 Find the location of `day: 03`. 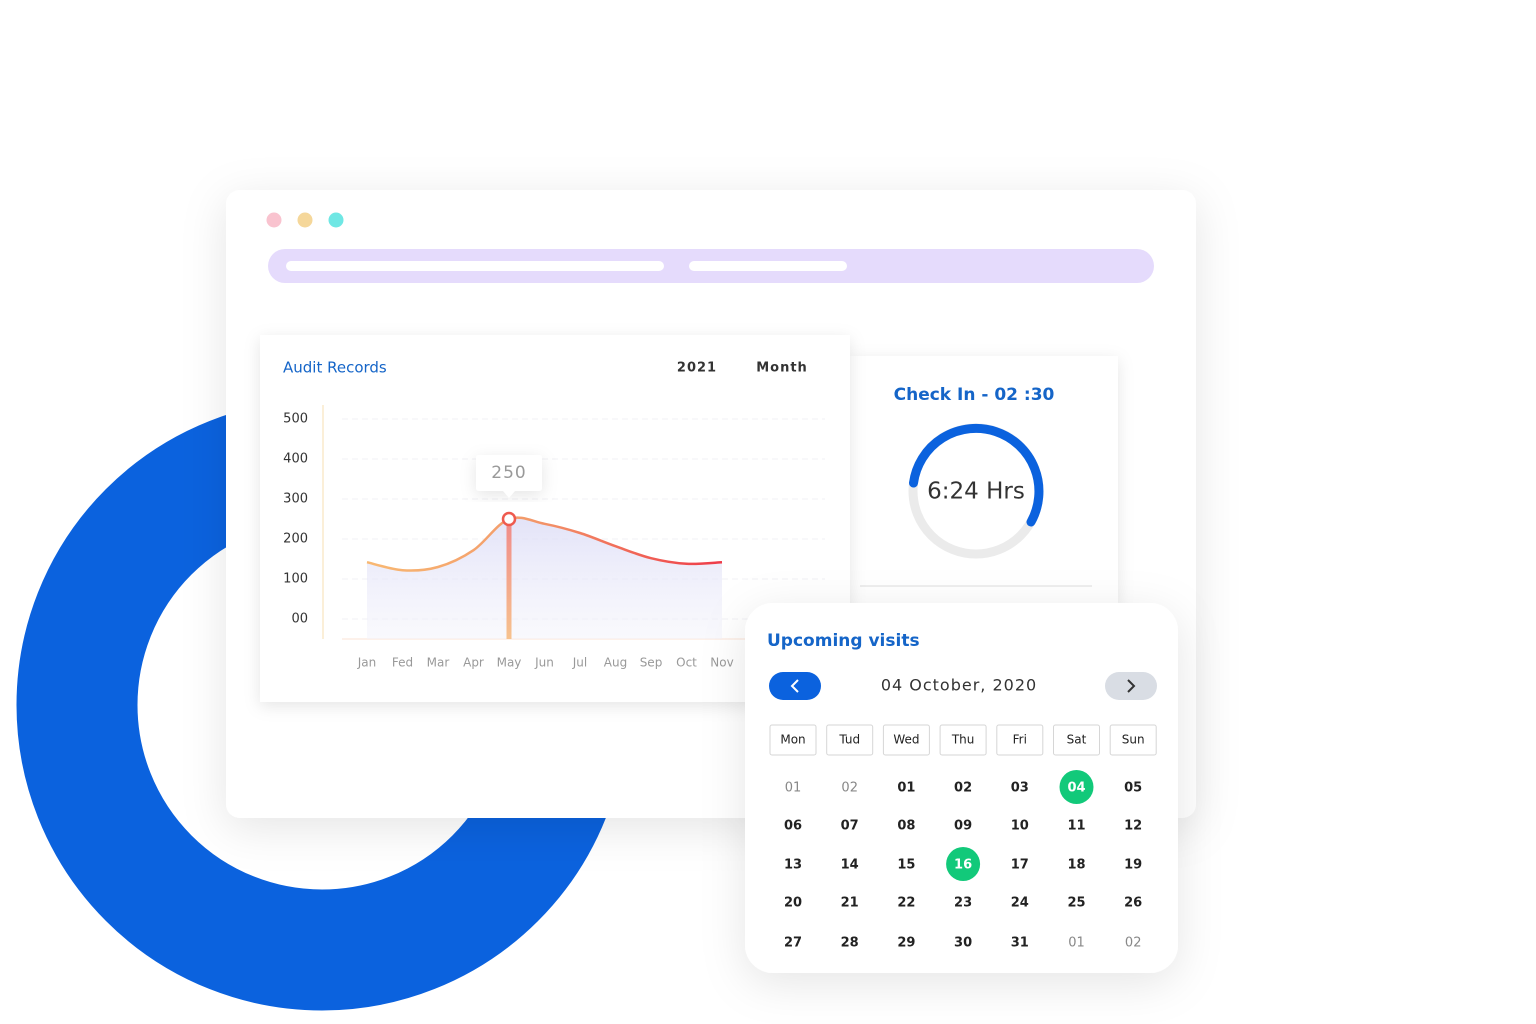

day: 03 is located at coordinates (1020, 788).